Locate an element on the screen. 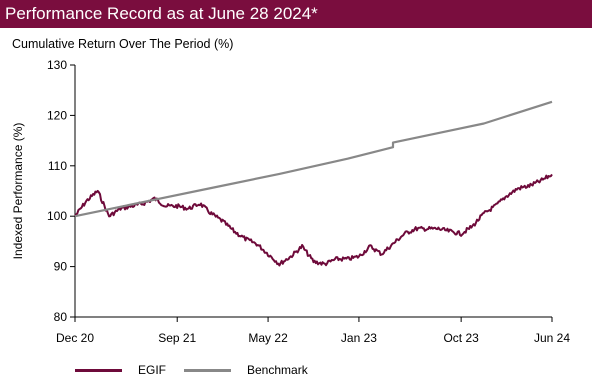 The height and width of the screenshot is (390, 592). y-tick-label: 110 is located at coordinates (57, 166).